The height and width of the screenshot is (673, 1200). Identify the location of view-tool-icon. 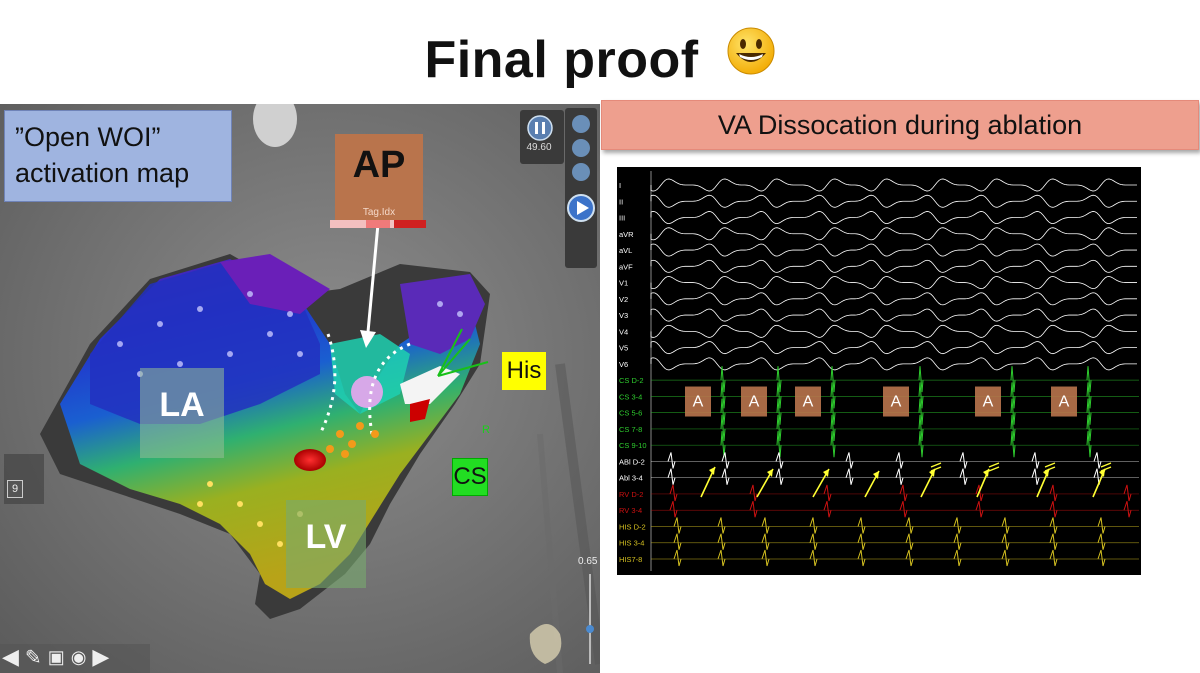
(582, 124).